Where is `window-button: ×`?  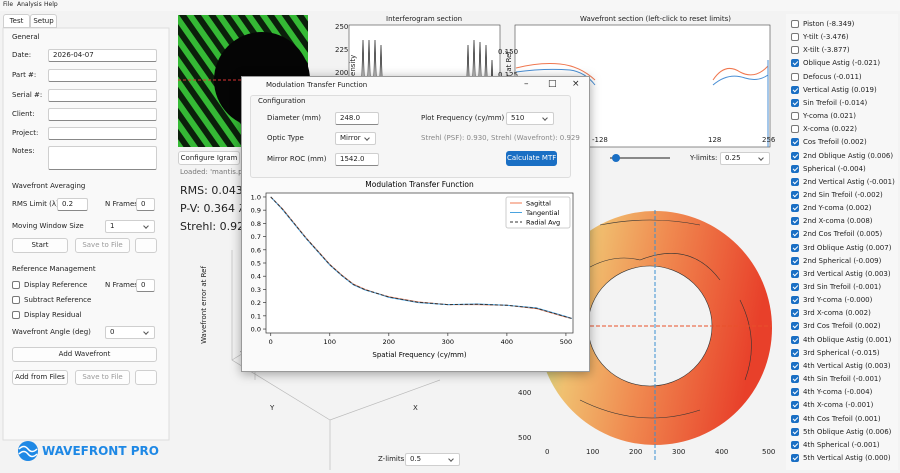
window-button: × is located at coordinates (576, 84).